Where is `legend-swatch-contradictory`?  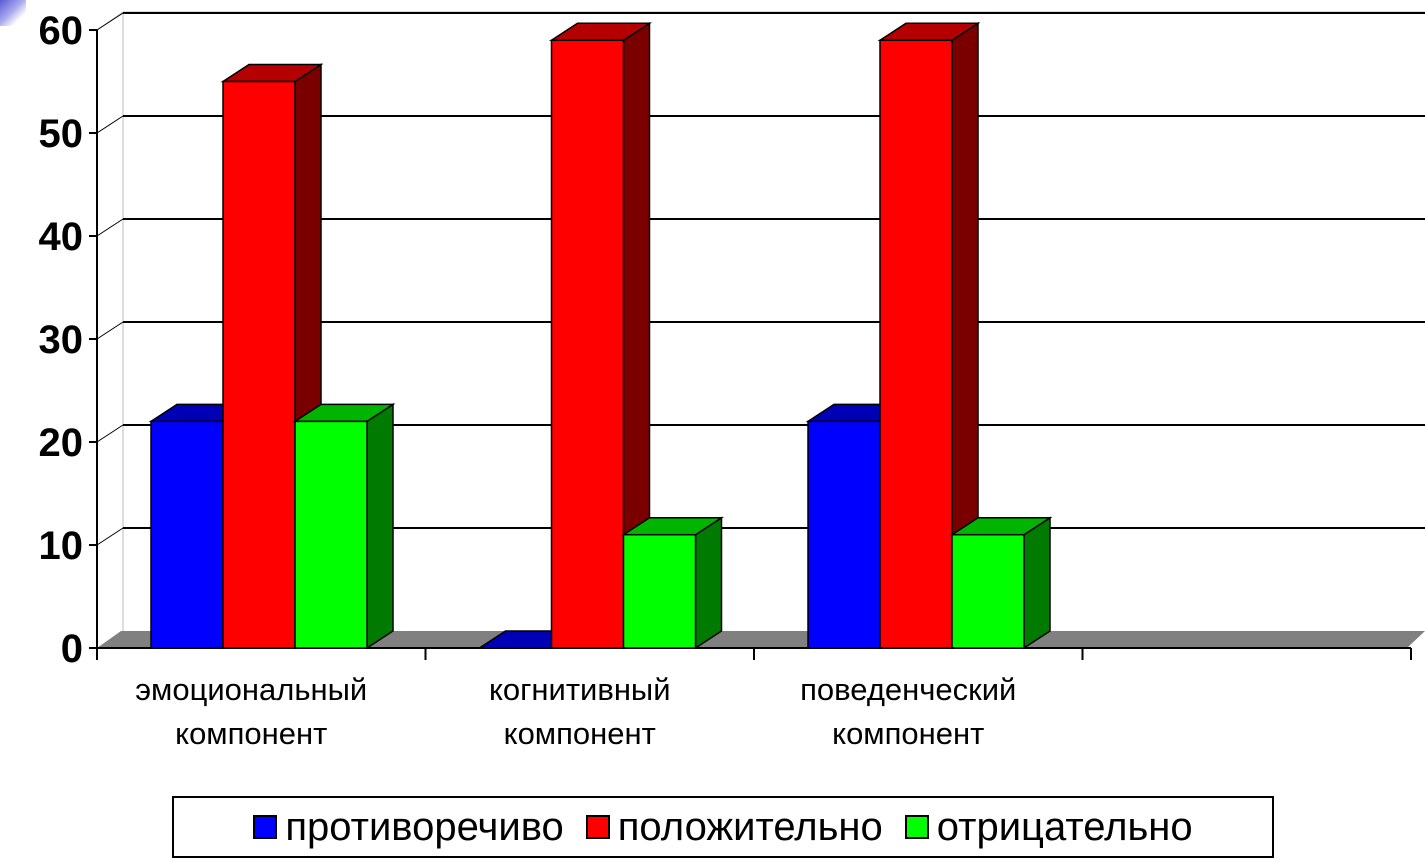
legend-swatch-contradictory is located at coordinates (265, 827).